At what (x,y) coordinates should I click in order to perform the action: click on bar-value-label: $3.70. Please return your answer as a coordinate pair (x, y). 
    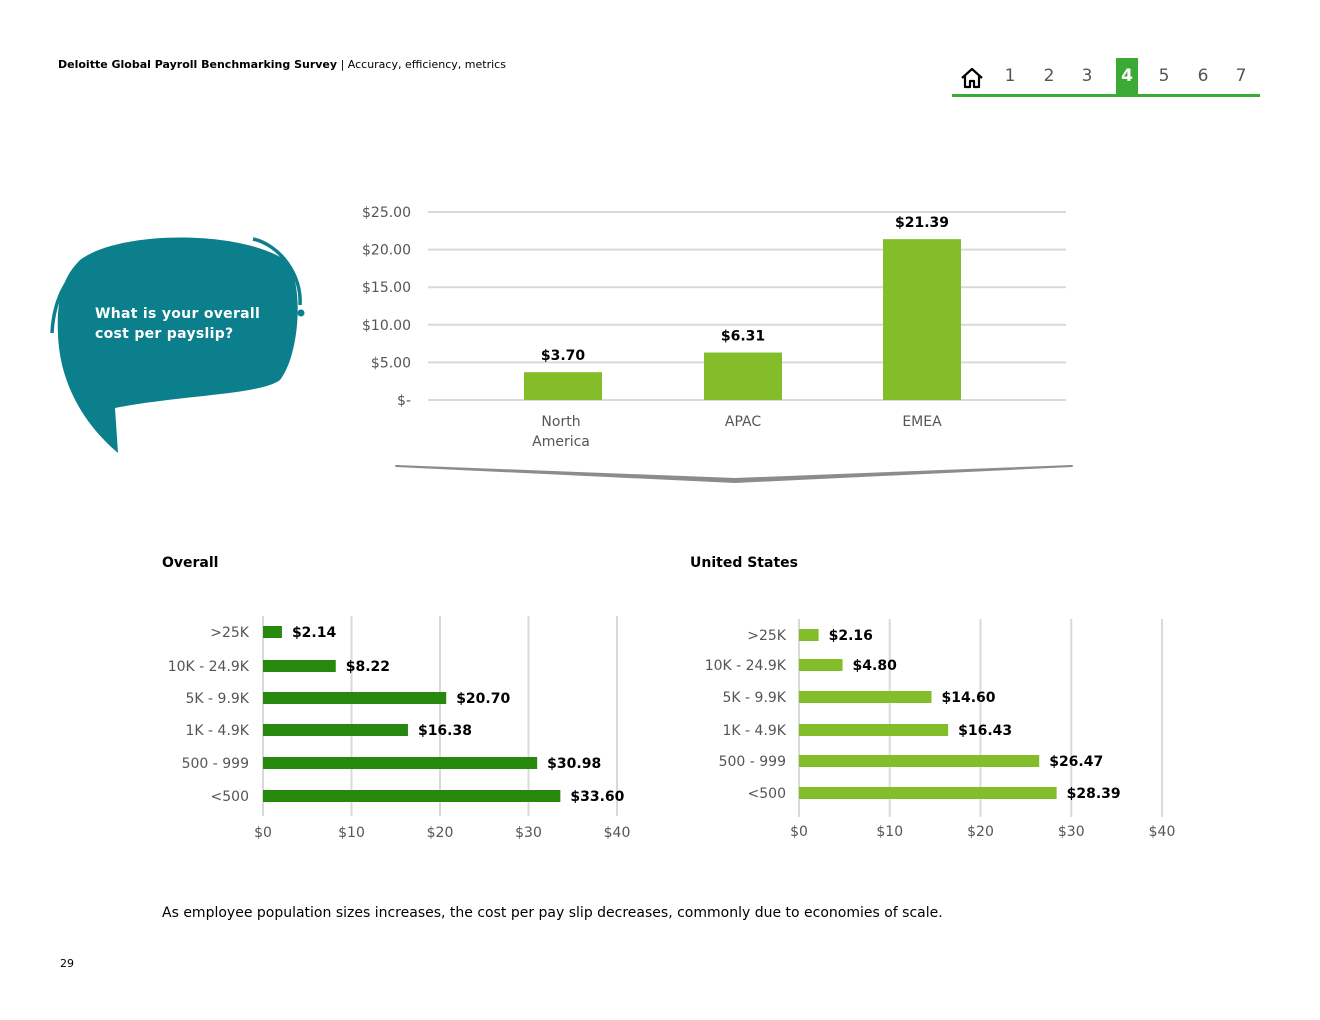
    Looking at the image, I should click on (563, 356).